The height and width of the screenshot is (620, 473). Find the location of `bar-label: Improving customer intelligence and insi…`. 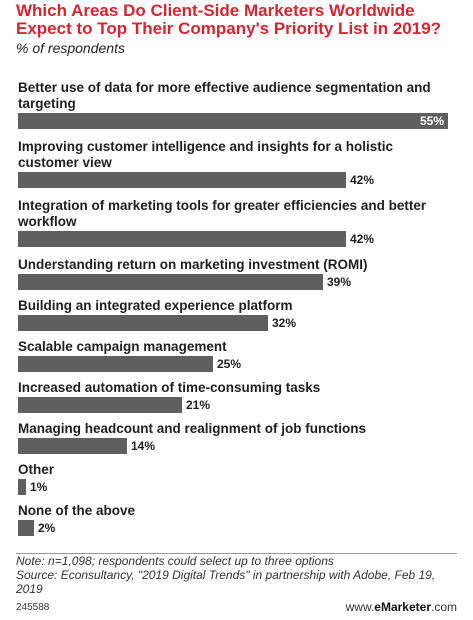

bar-label: Improving customer intelligence and insi… is located at coordinates (206, 154).